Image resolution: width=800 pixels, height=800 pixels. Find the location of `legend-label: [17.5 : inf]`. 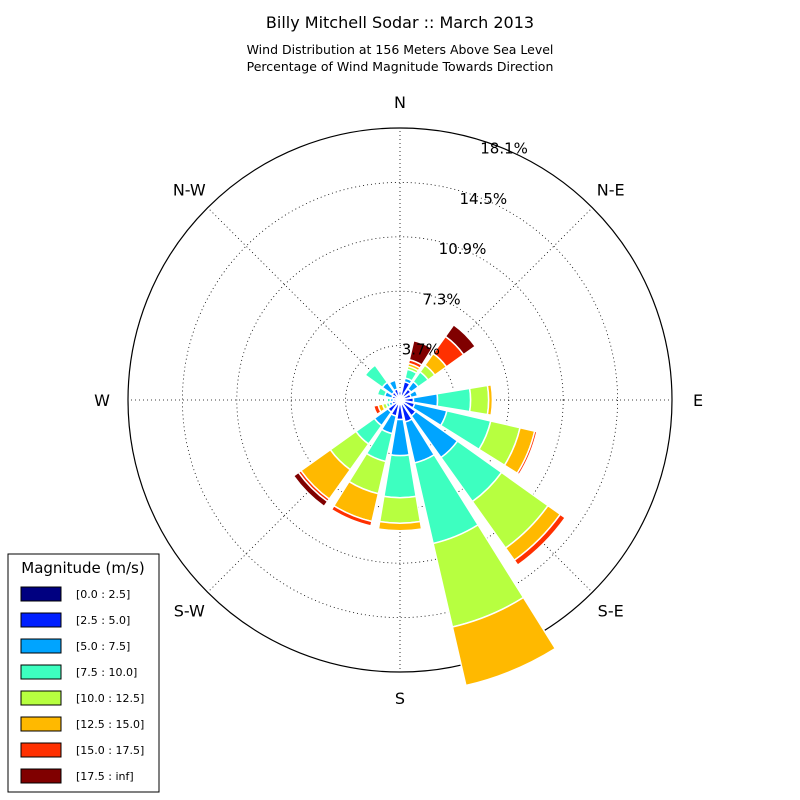

legend-label: [17.5 : inf] is located at coordinates (105, 776).